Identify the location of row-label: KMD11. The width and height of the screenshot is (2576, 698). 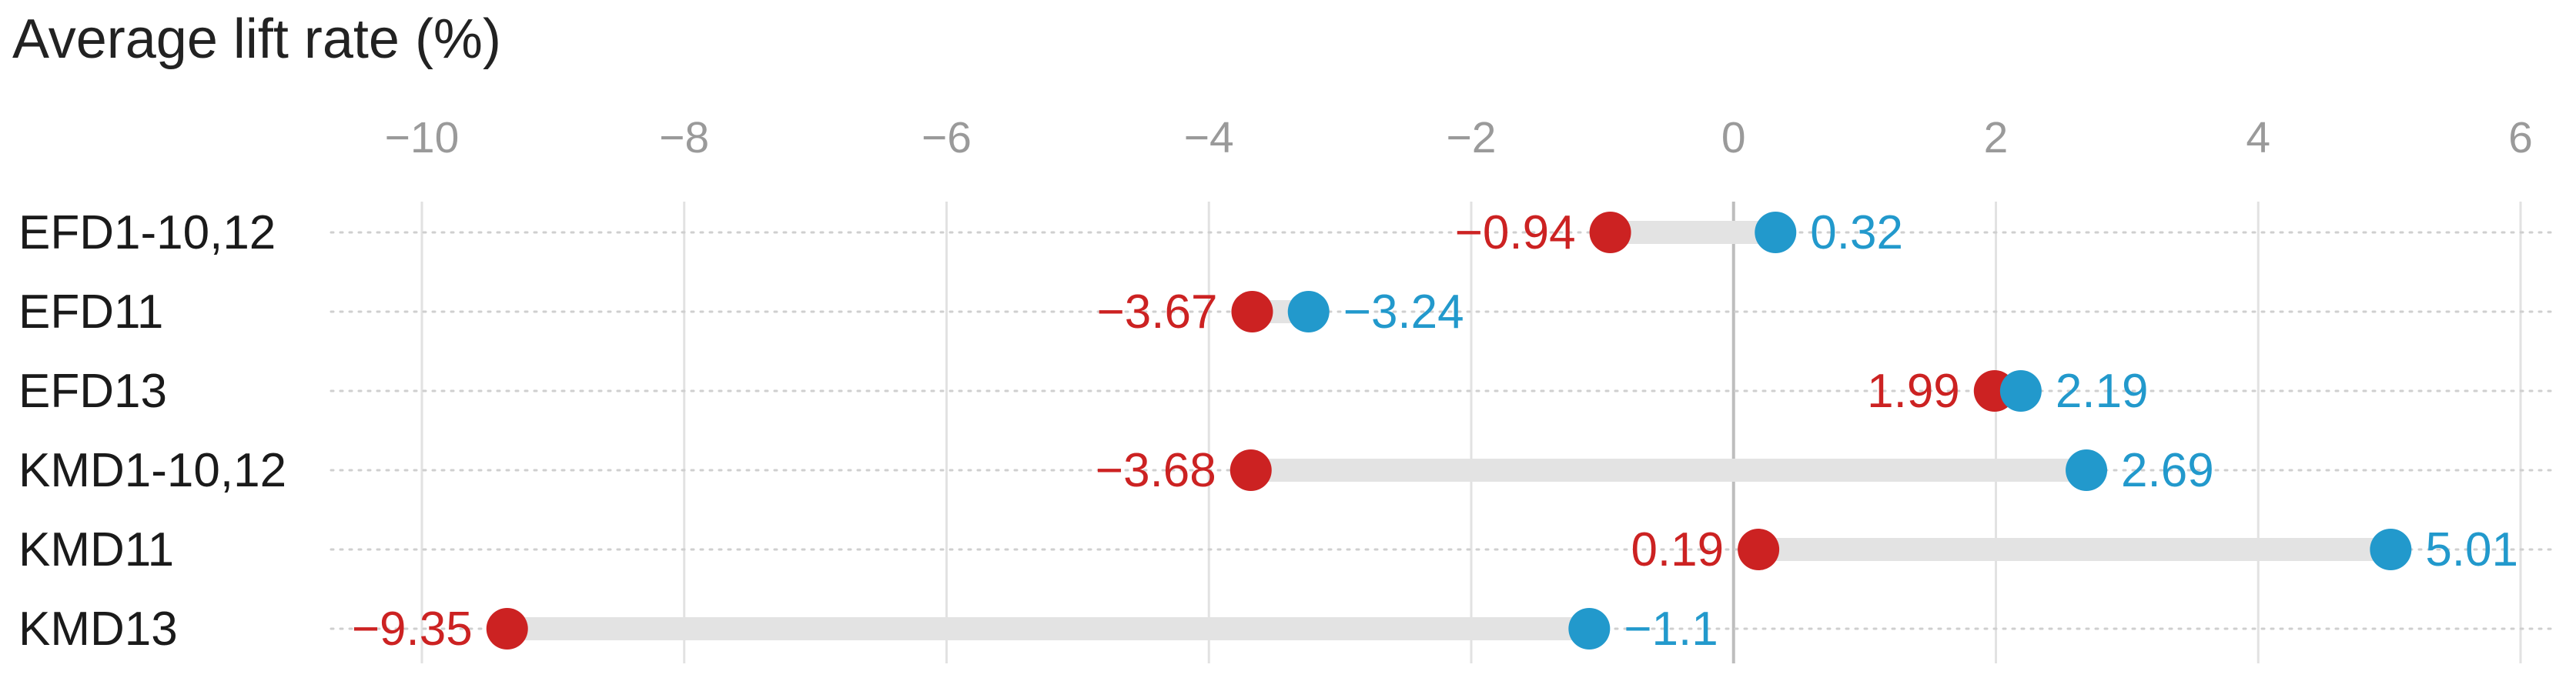
(96, 549).